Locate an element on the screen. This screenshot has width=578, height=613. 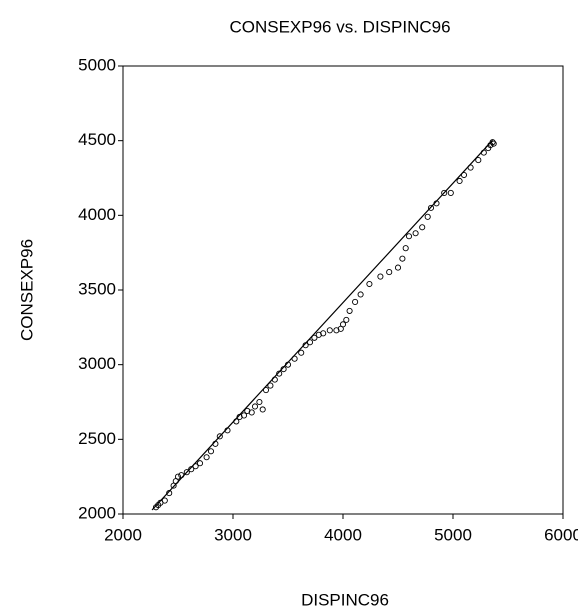
y-axis-label: CONSEXP96 is located at coordinates (26, 290).